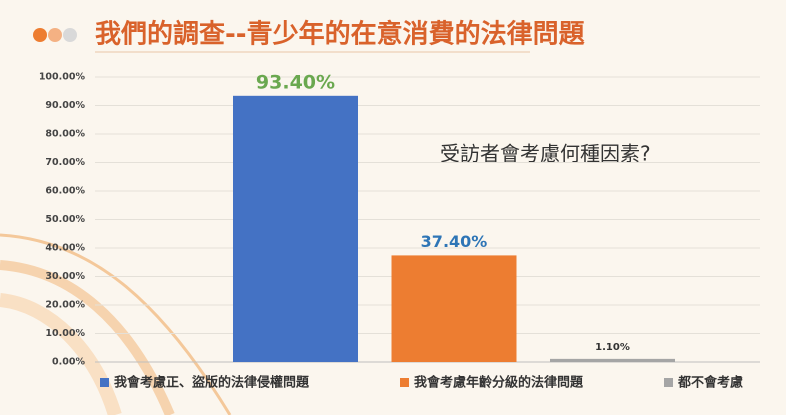 The width and height of the screenshot is (786, 415). Describe the element at coordinates (212, 383) in the screenshot. I see `legend-label: 我會考慮正、盜版的法律侵權問題` at that location.